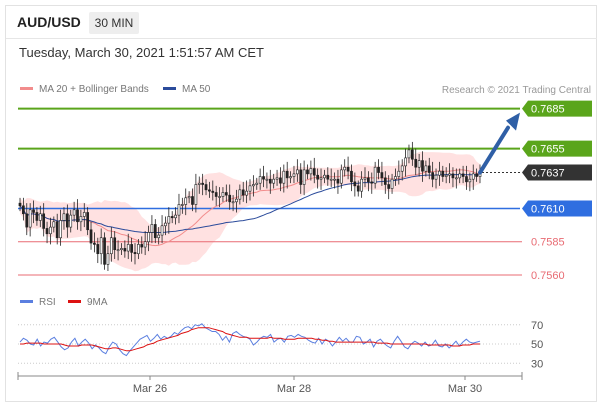 The image size is (603, 407). What do you see at coordinates (548, 110) in the screenshot?
I see `level-label-0.7685: 0.7685` at bounding box center [548, 110].